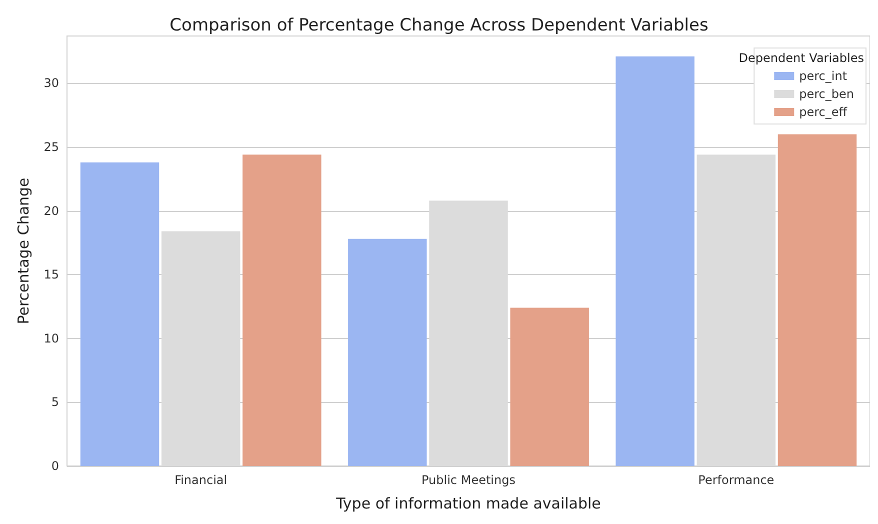  I want to click on x-tick-label: Public Meetings, so click(469, 480).